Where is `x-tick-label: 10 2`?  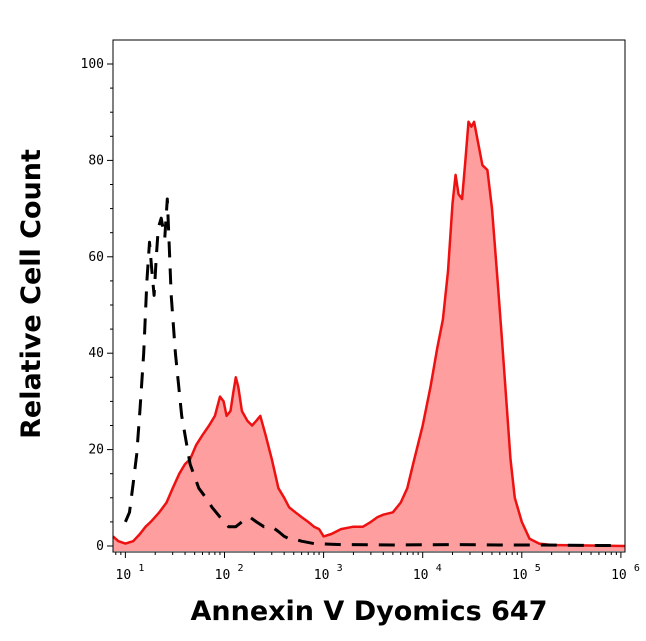
x-tick-label: 10 2 is located at coordinates (229, 573).